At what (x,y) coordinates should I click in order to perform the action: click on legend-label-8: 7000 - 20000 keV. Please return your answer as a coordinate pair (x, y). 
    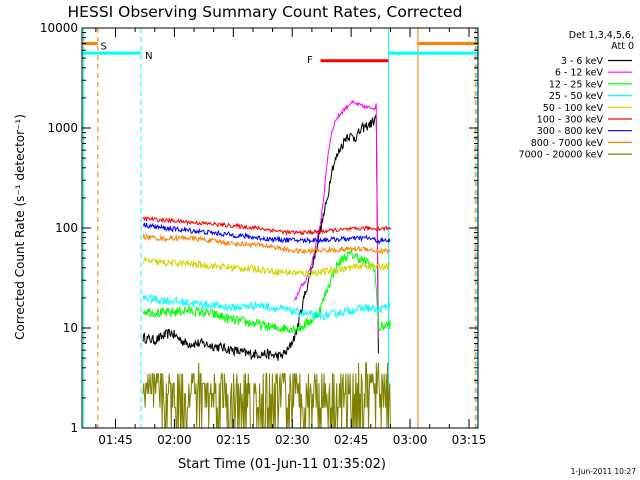
    Looking at the image, I should click on (561, 155).